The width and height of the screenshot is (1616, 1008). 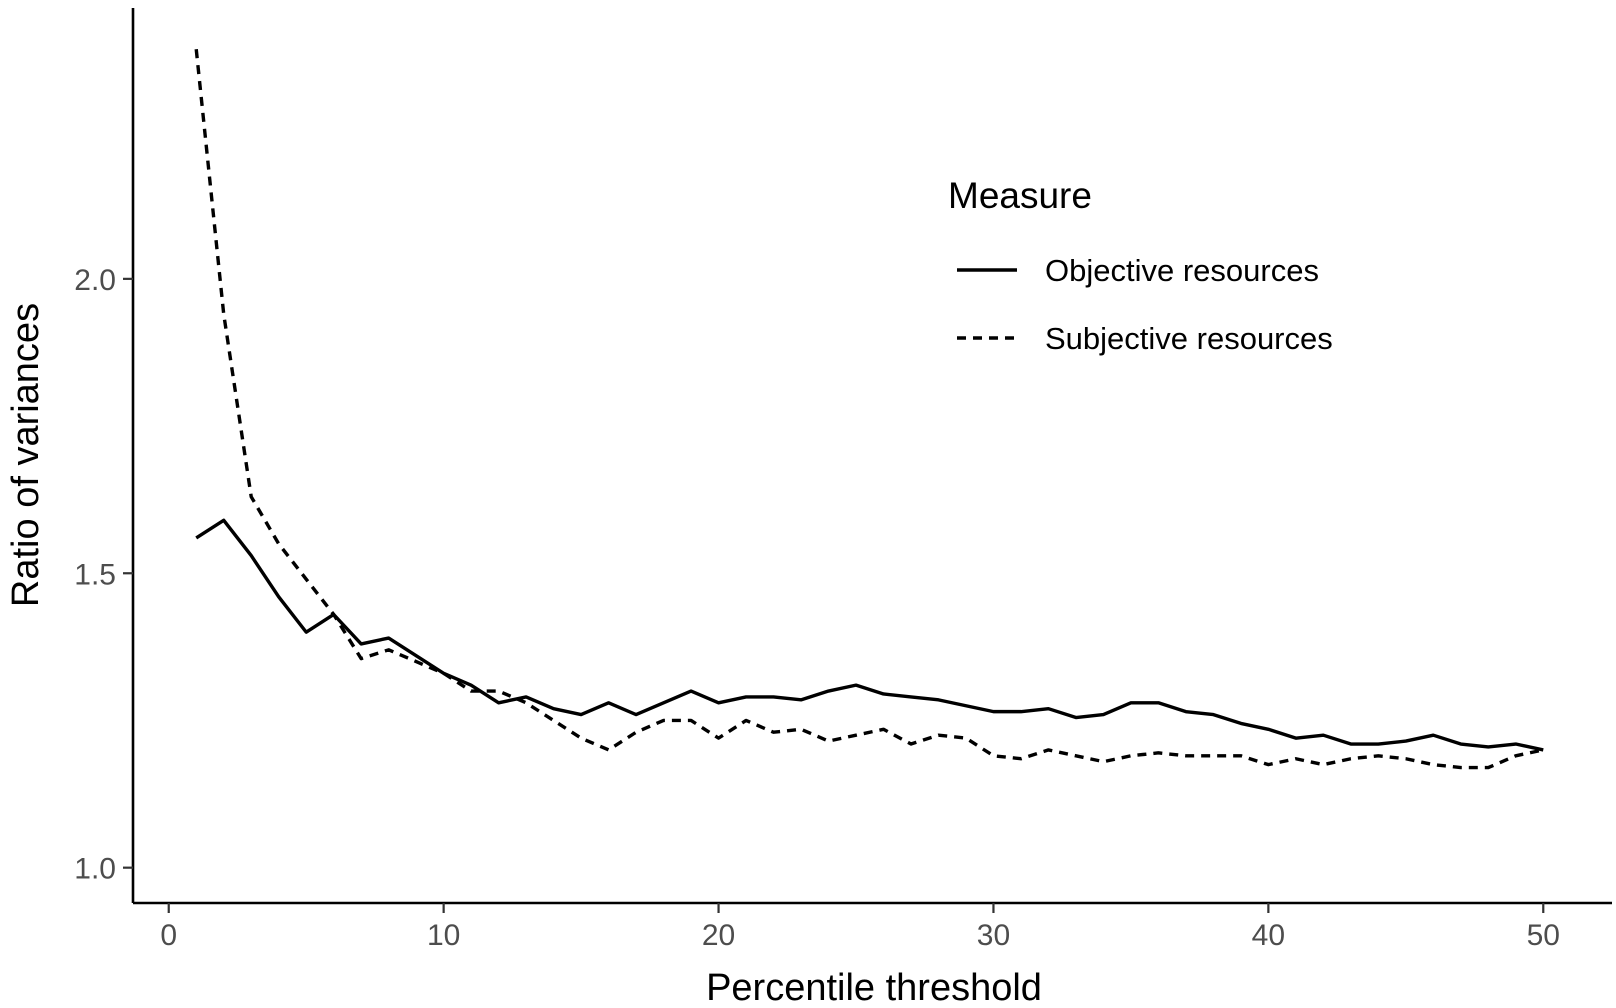 I want to click on x-axis-title: Percentile threshold, so click(x=874, y=987).